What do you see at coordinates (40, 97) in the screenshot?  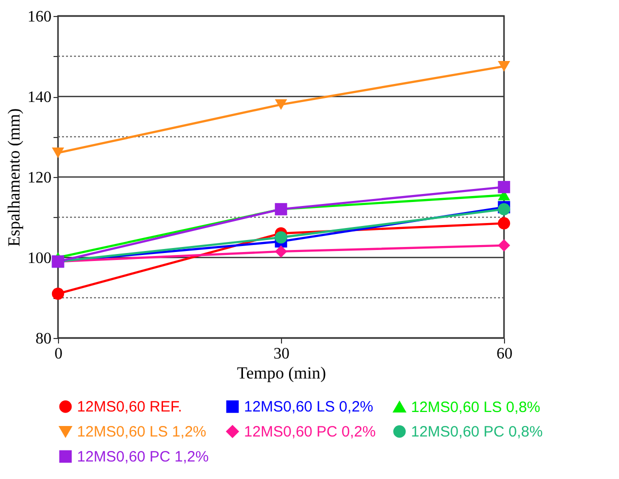 I see `y-tick-label: 140` at bounding box center [40, 97].